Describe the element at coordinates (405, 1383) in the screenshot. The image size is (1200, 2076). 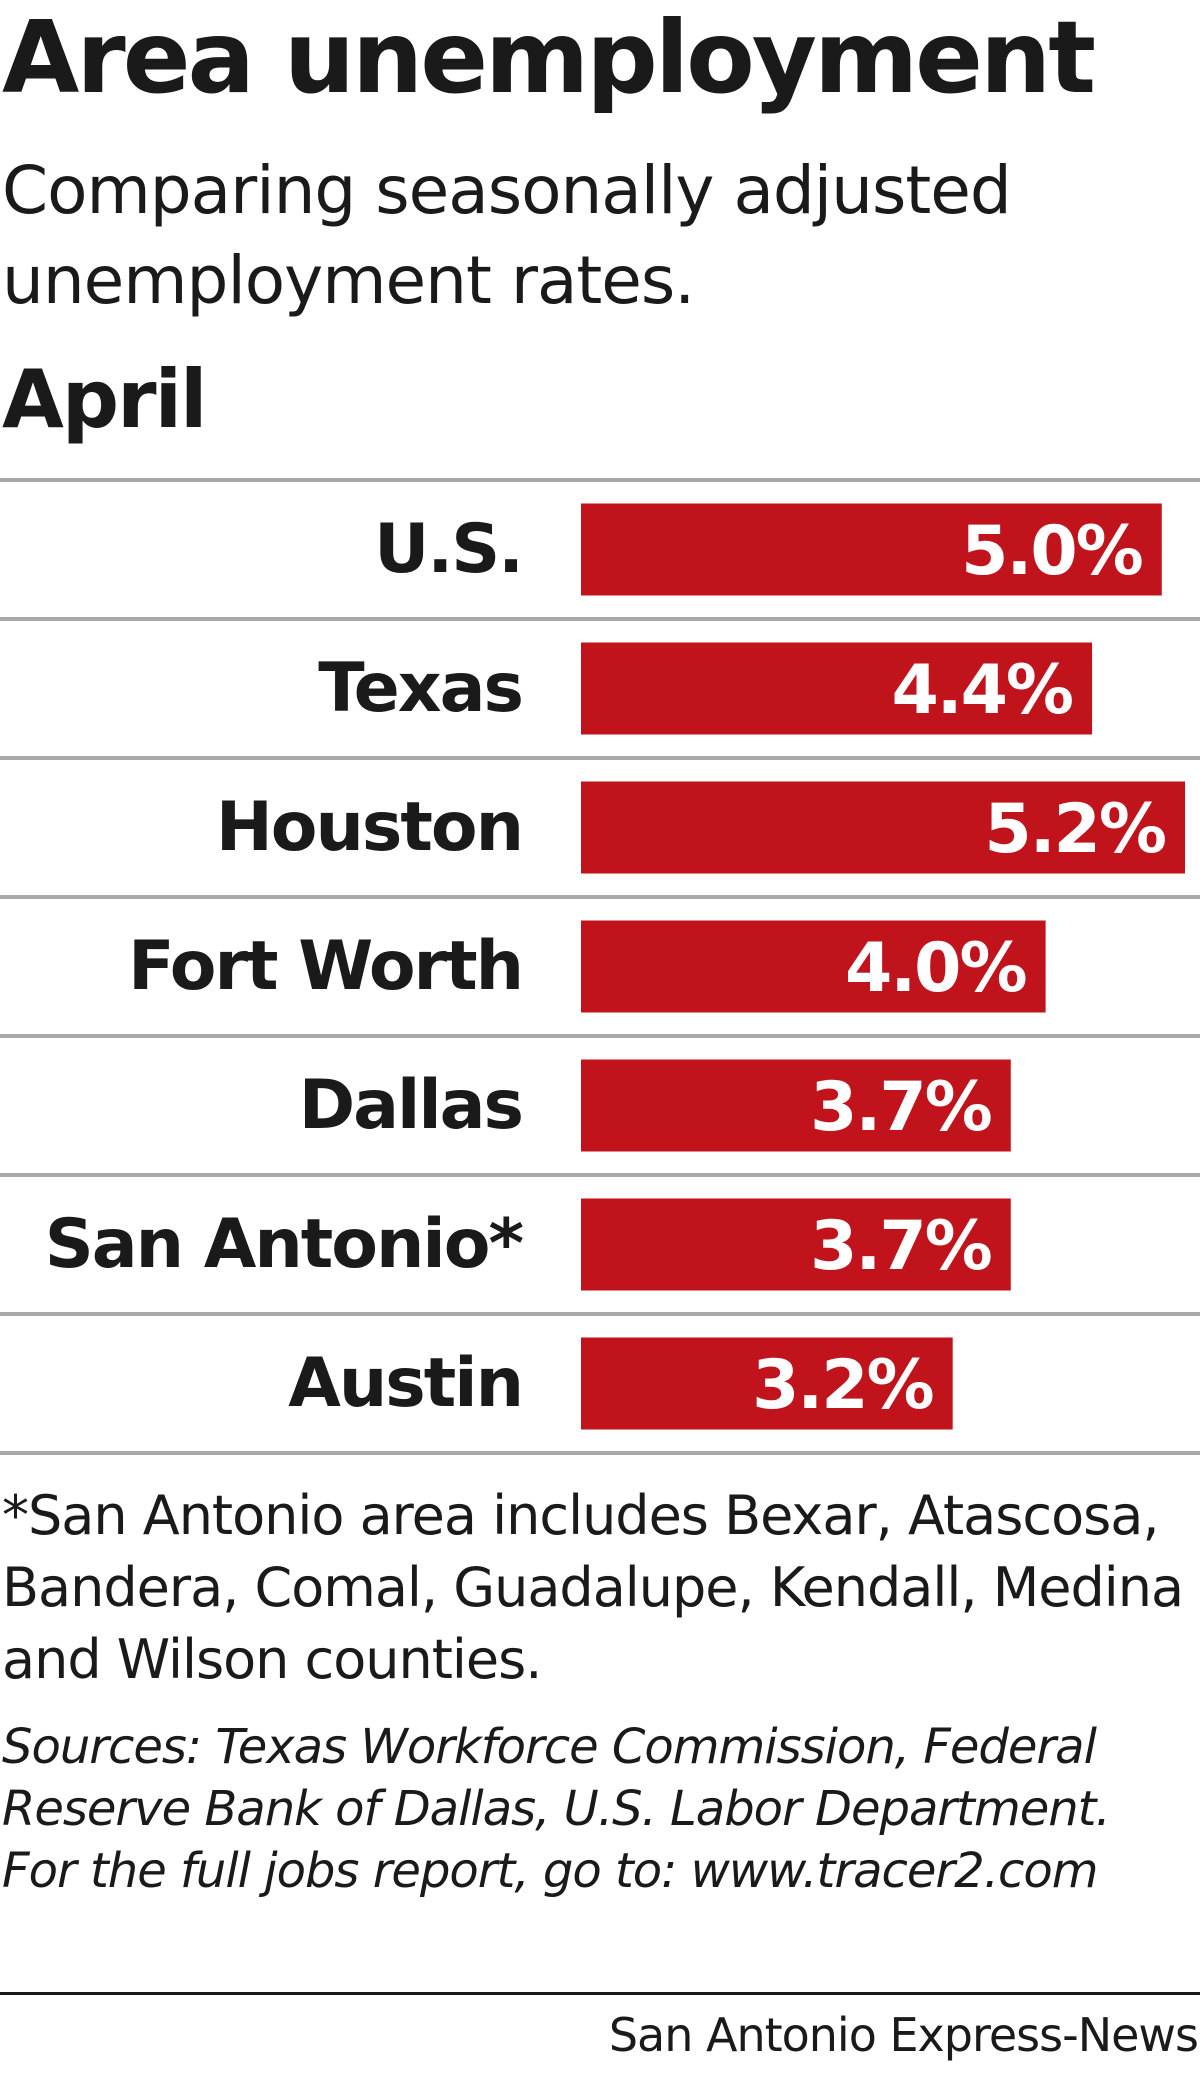
I see `category-label: Austin` at that location.